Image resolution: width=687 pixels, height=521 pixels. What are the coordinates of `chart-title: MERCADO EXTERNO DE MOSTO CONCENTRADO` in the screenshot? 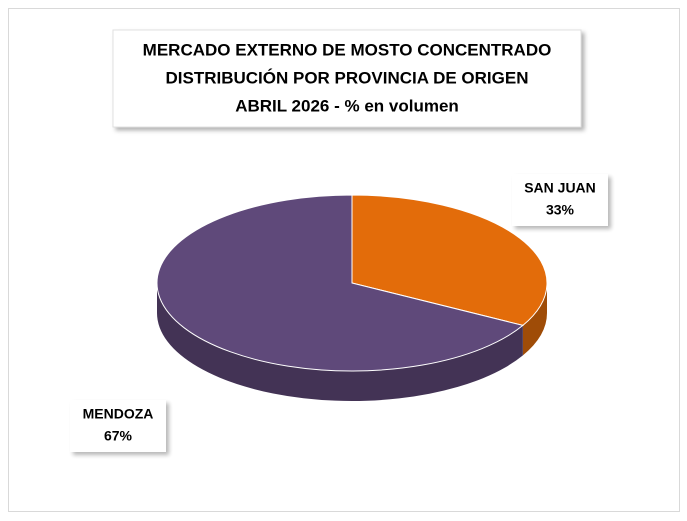 It's located at (347, 49).